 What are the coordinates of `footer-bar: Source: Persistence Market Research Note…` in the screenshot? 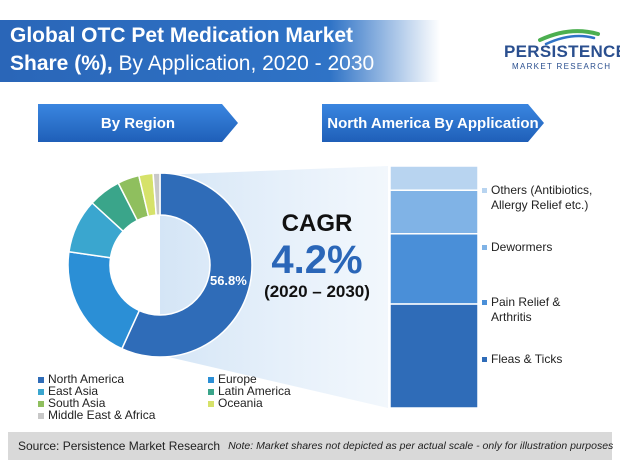 It's located at (311, 446).